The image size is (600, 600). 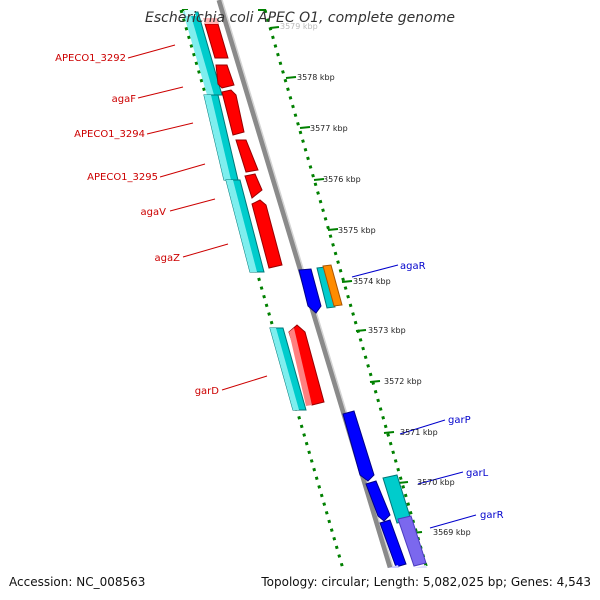 What do you see at coordinates (109, 134) in the screenshot?
I see `gene-label: APECO1_3294` at bounding box center [109, 134].